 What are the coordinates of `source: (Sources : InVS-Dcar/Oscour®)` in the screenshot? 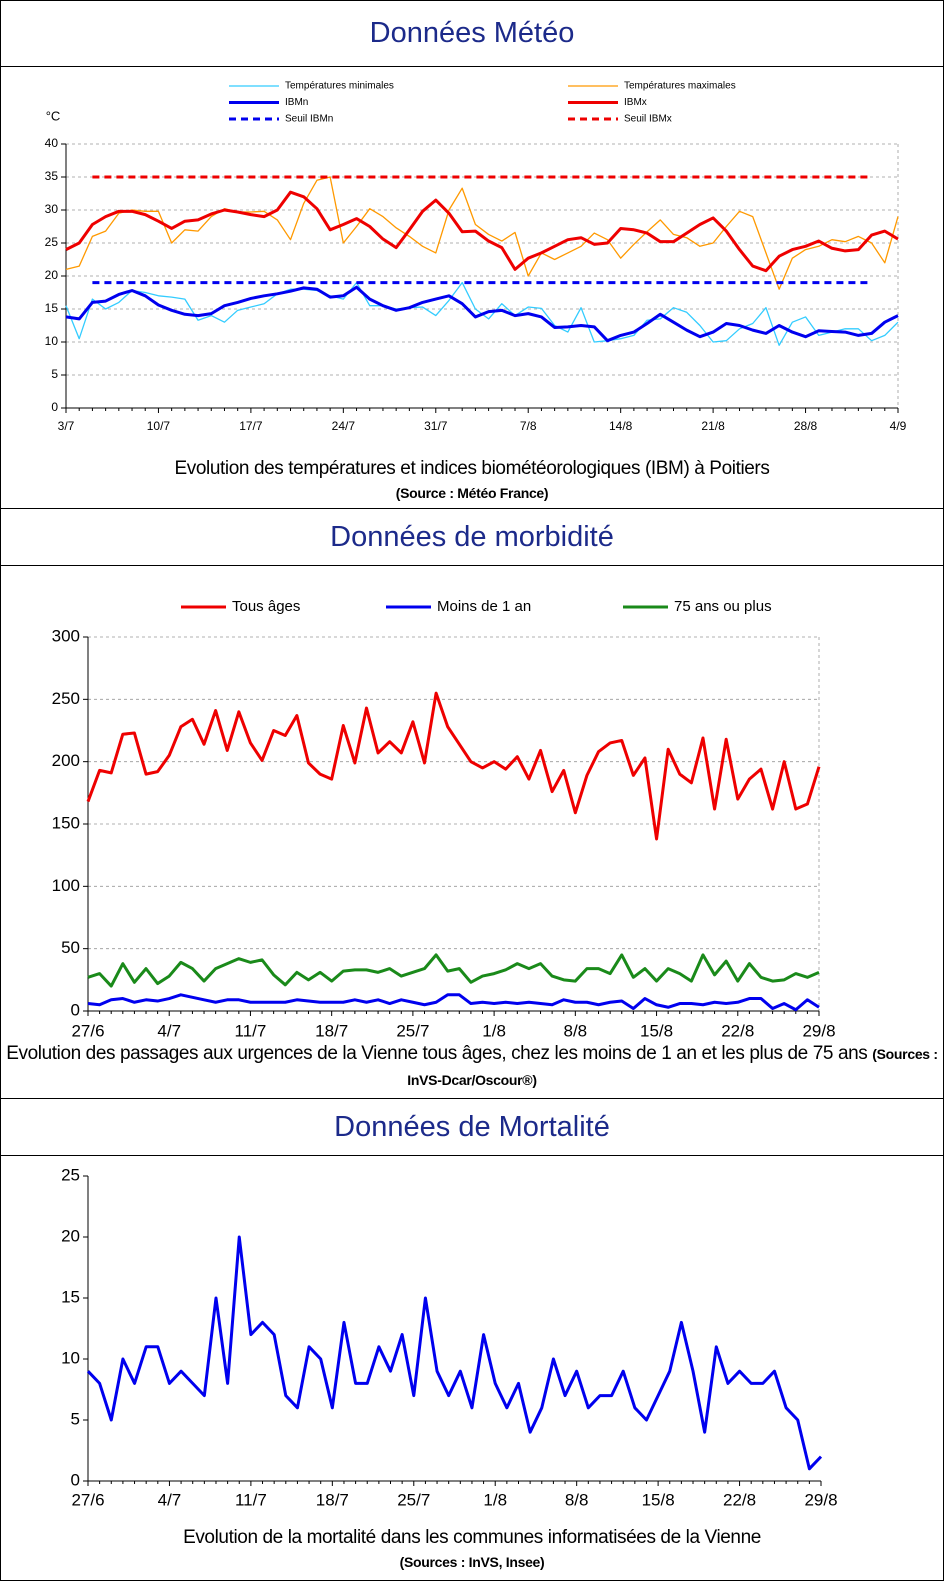 It's located at (672, 1067).